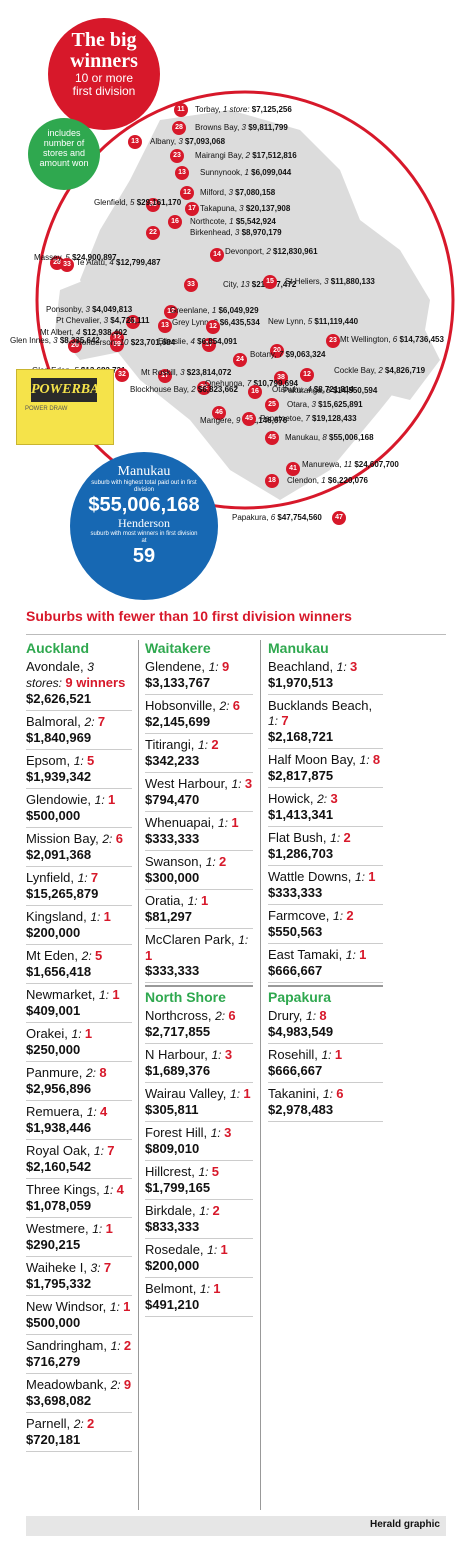 The image size is (460, 1545). Describe the element at coordinates (199, 1219) in the screenshot. I see `suburb-entry: Birkdale, 1: 2 $833,333` at that location.